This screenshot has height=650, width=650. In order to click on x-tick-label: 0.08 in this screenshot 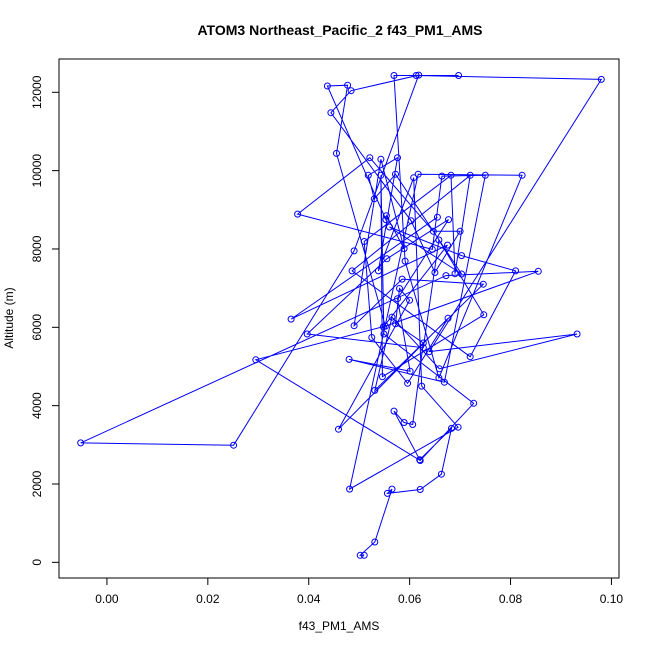, I will do `click(511, 599)`.